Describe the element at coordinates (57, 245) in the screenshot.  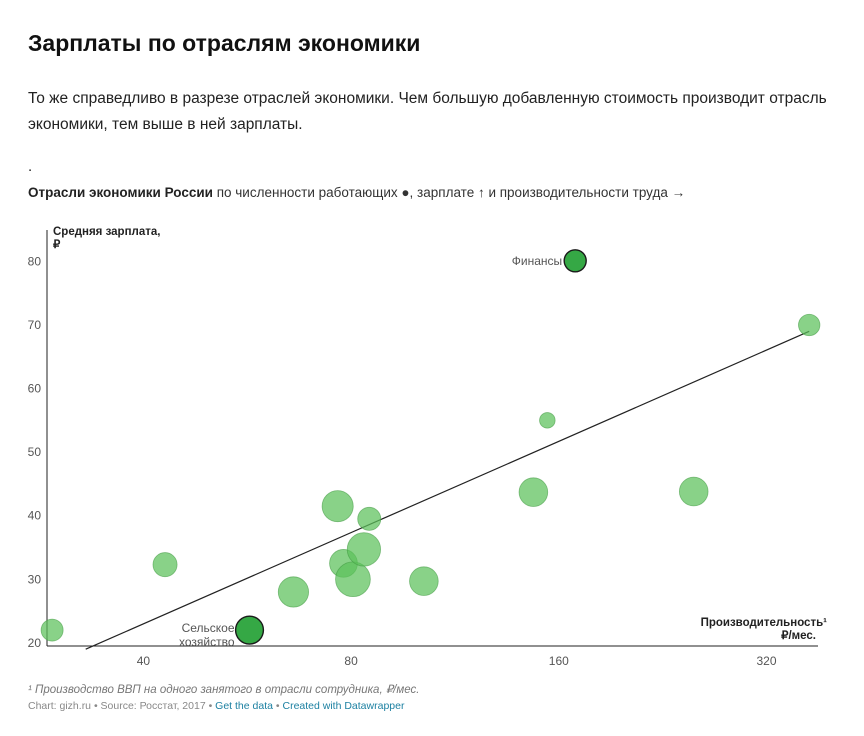
I see `y-axis-title-unit: ₽` at that location.